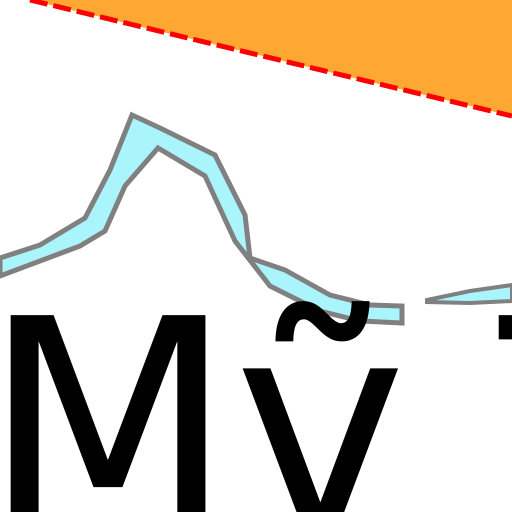 This screenshot has height=512, width=512. I want to click on cyan-band-right, so click(468, 294).